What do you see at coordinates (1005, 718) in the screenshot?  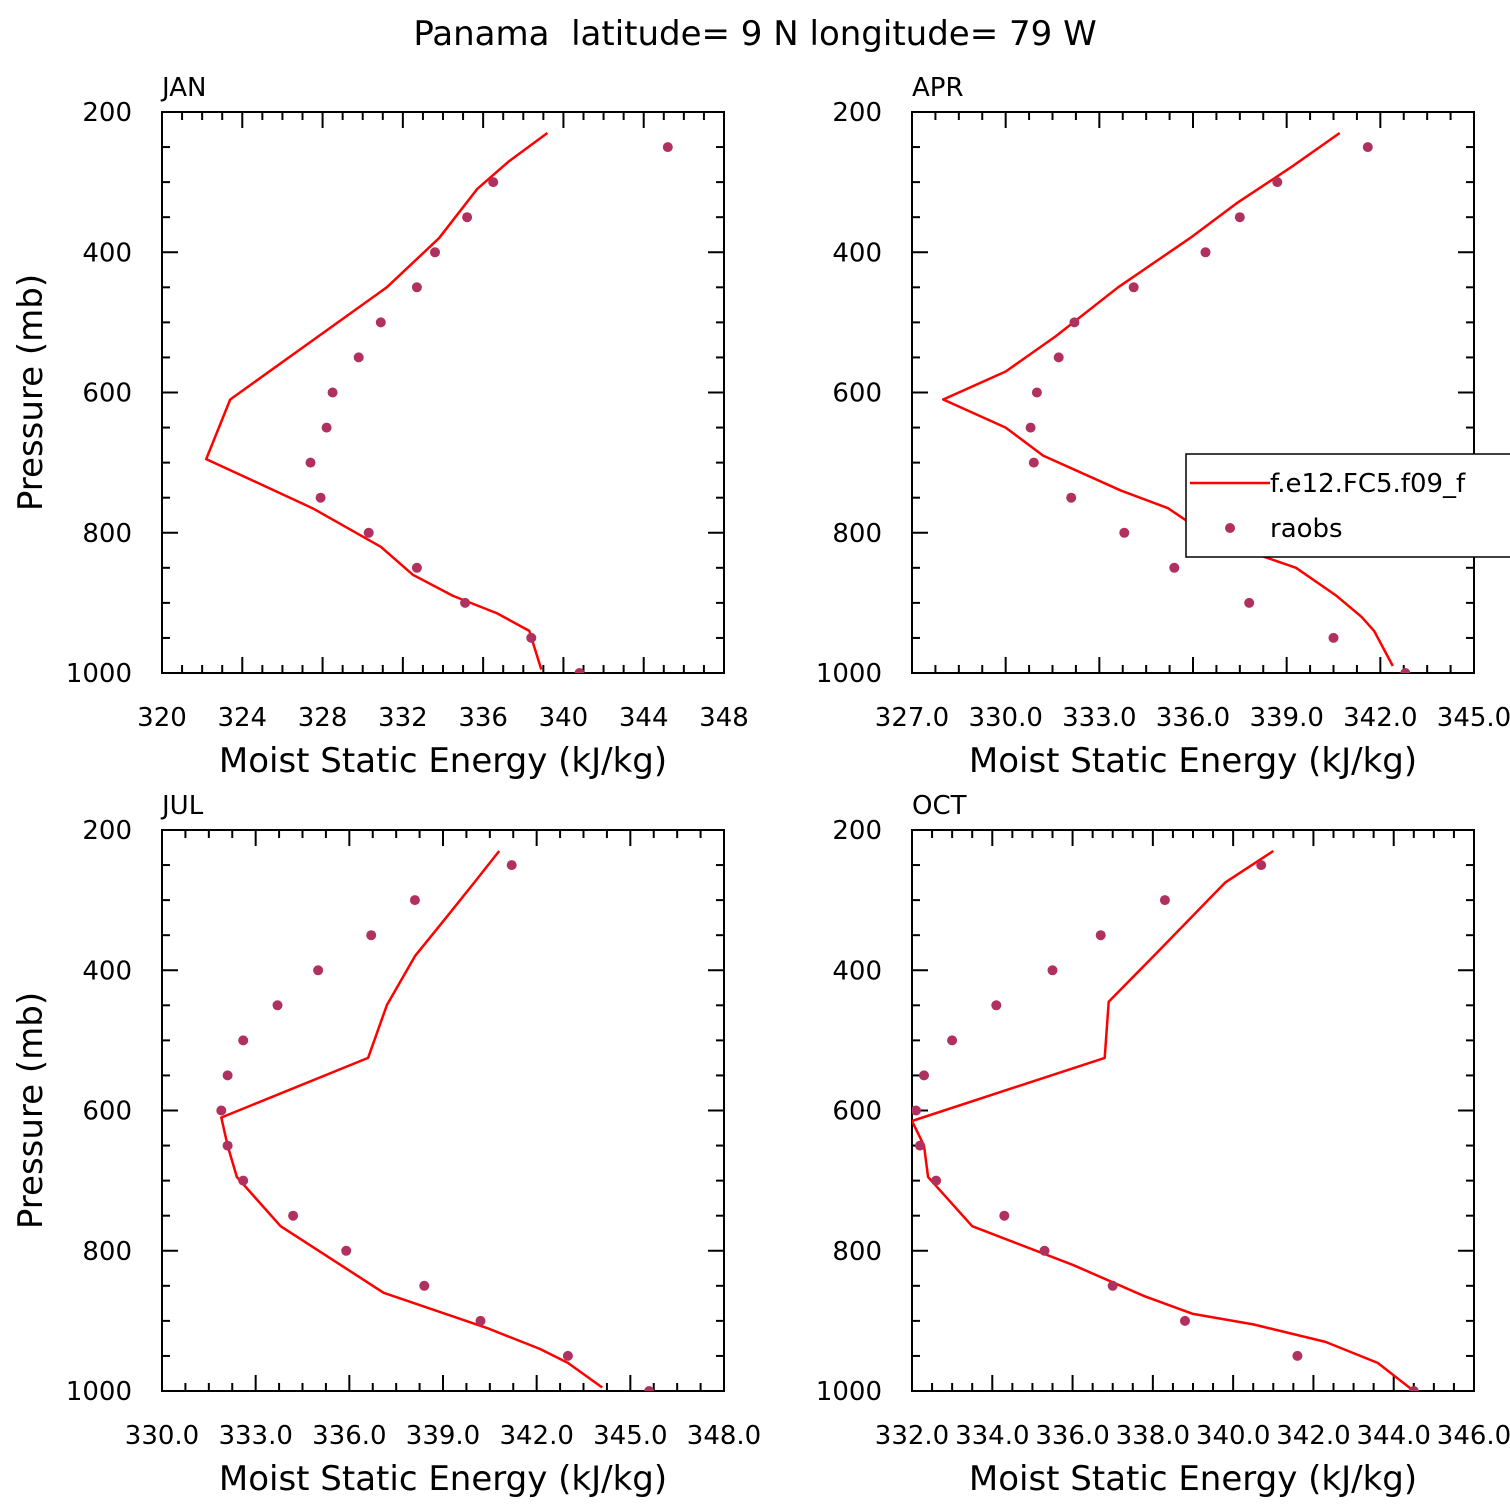 I see `x-tick-label: 330.0` at bounding box center [1005, 718].